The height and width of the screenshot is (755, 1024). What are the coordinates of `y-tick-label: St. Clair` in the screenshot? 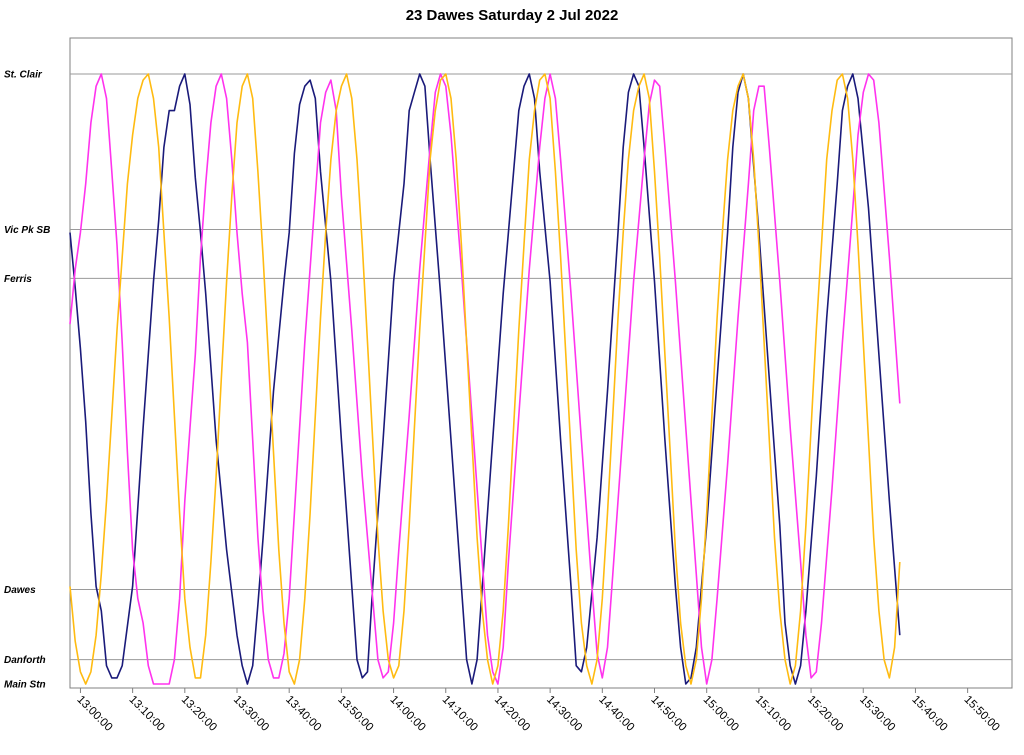 It's located at (23, 75).